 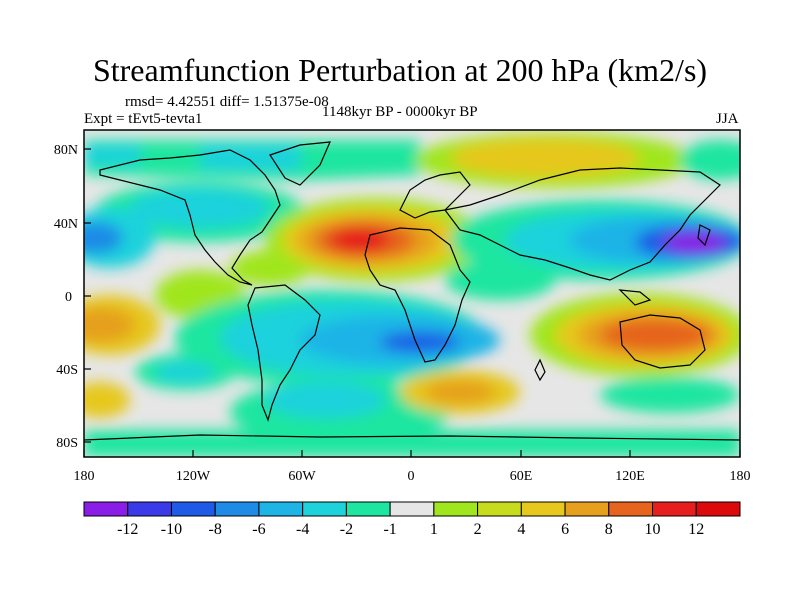 What do you see at coordinates (609, 529) in the screenshot?
I see `colorbar-label: 8` at bounding box center [609, 529].